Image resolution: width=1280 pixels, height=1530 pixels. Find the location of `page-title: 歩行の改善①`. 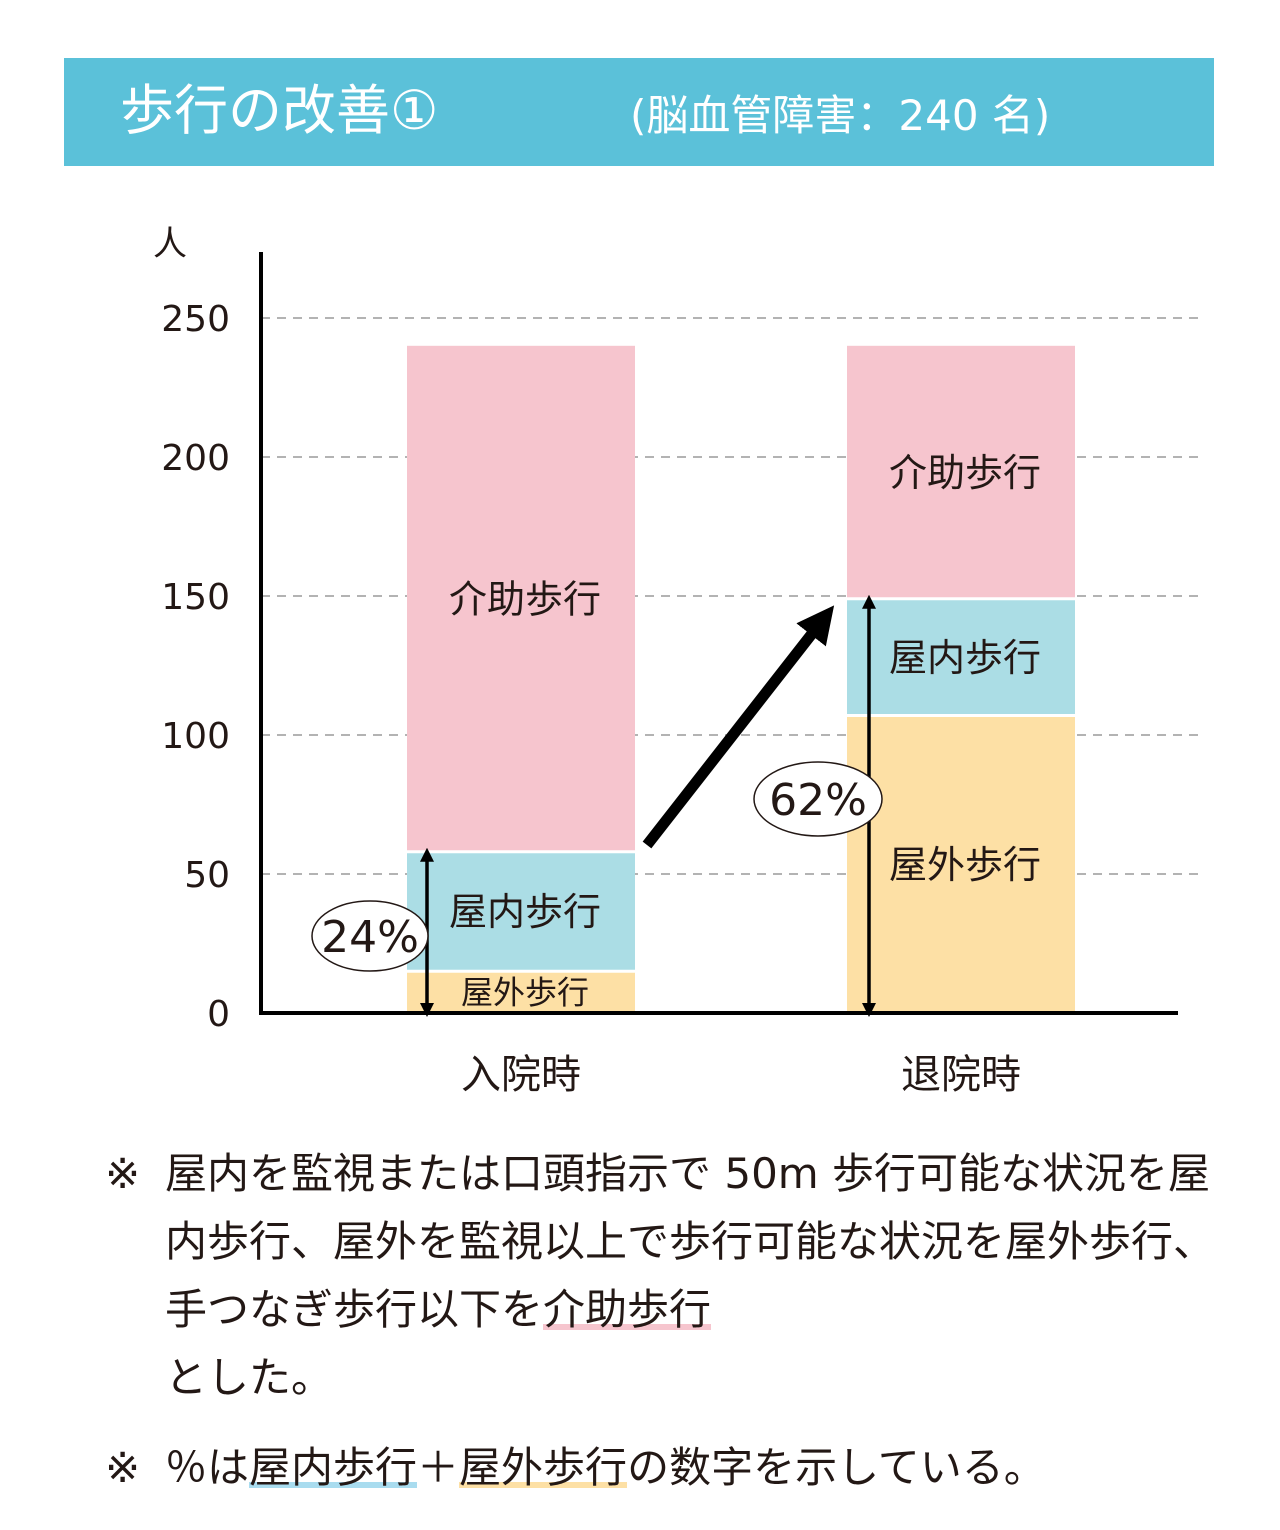

page-title: 歩行の改善① is located at coordinates (279, 110).